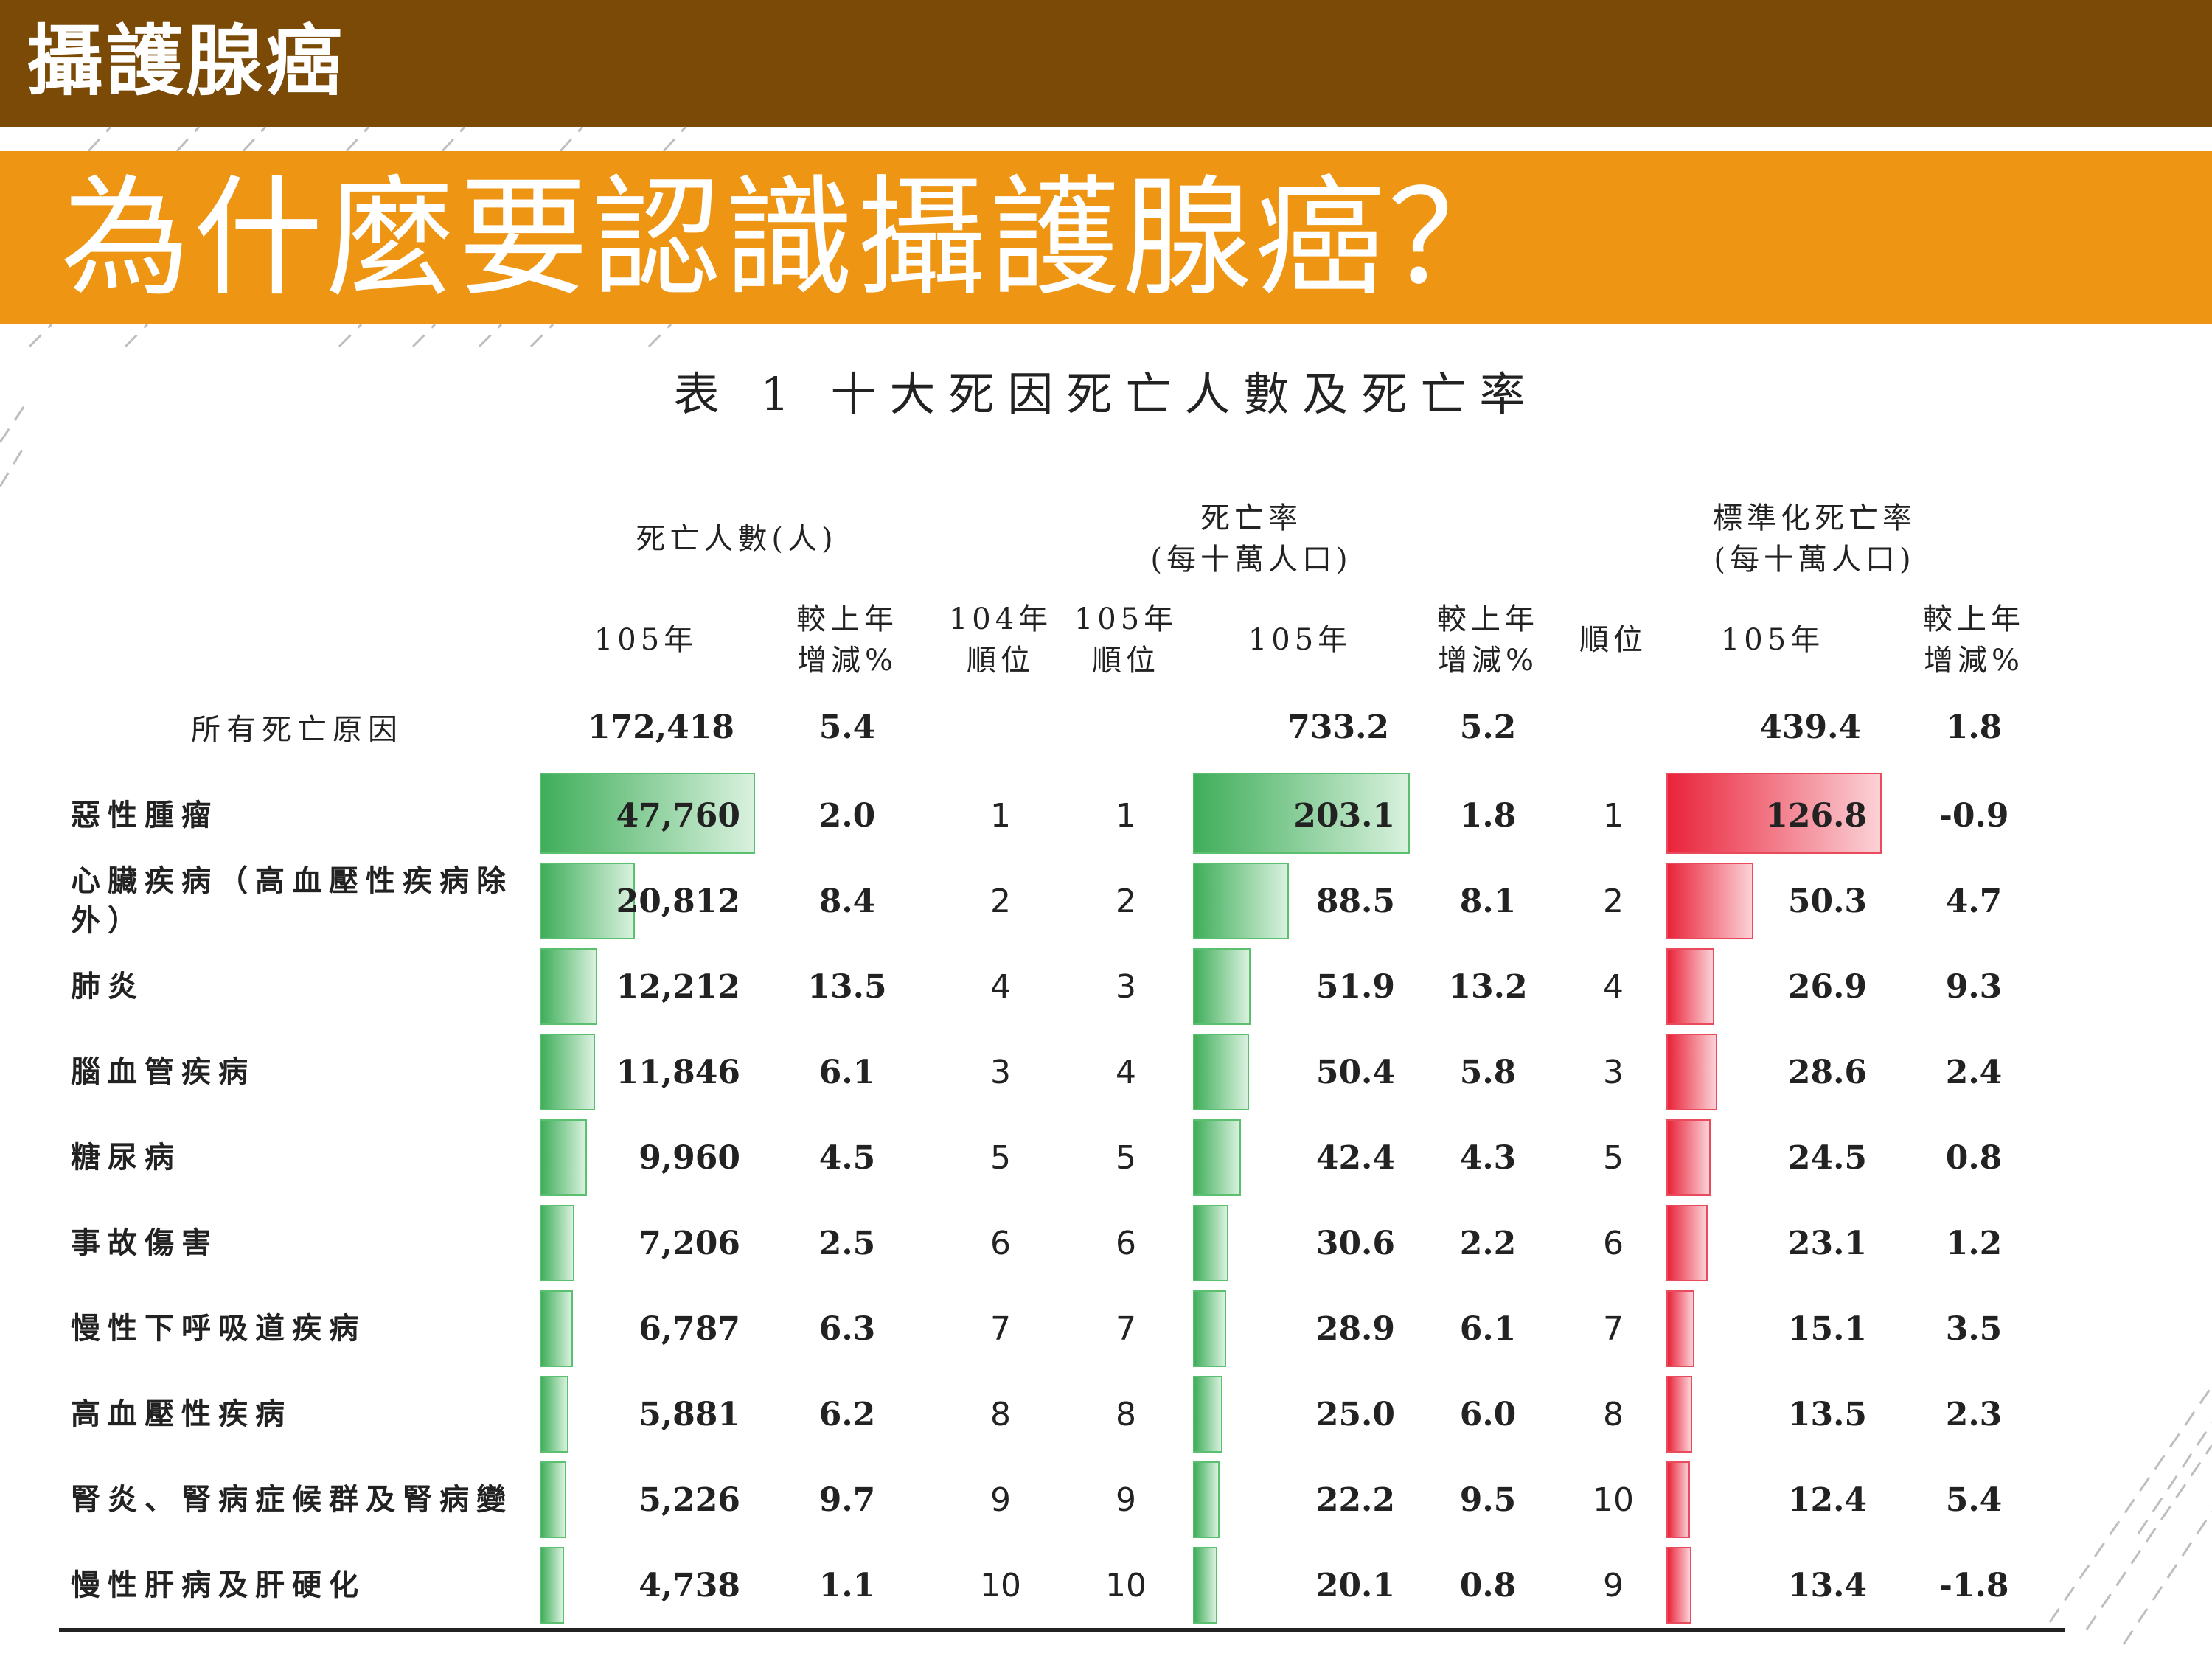 Image resolution: width=2212 pixels, height=1659 pixels. I want to click on deaths-value: 9,960, so click(689, 1157).